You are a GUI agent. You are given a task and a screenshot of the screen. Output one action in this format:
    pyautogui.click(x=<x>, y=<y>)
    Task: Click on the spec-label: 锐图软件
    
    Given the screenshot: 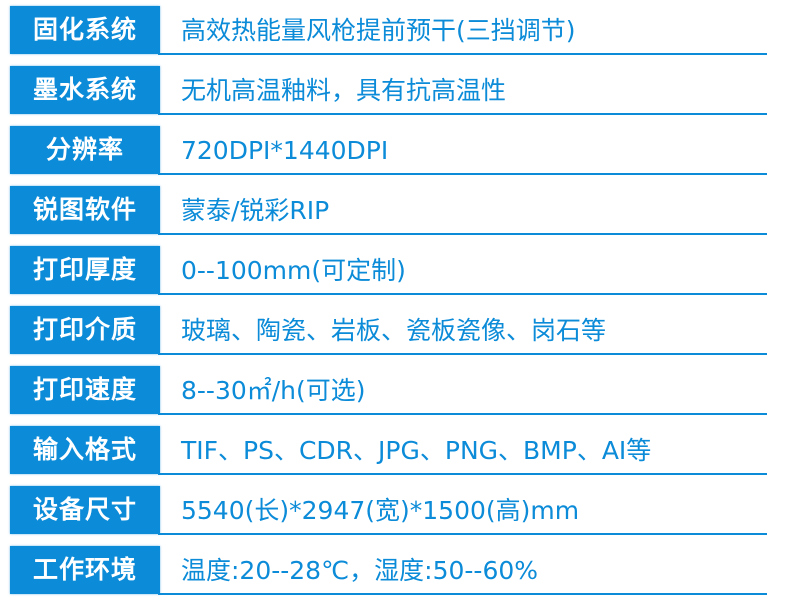 What is the action you would take?
    pyautogui.click(x=85, y=210)
    